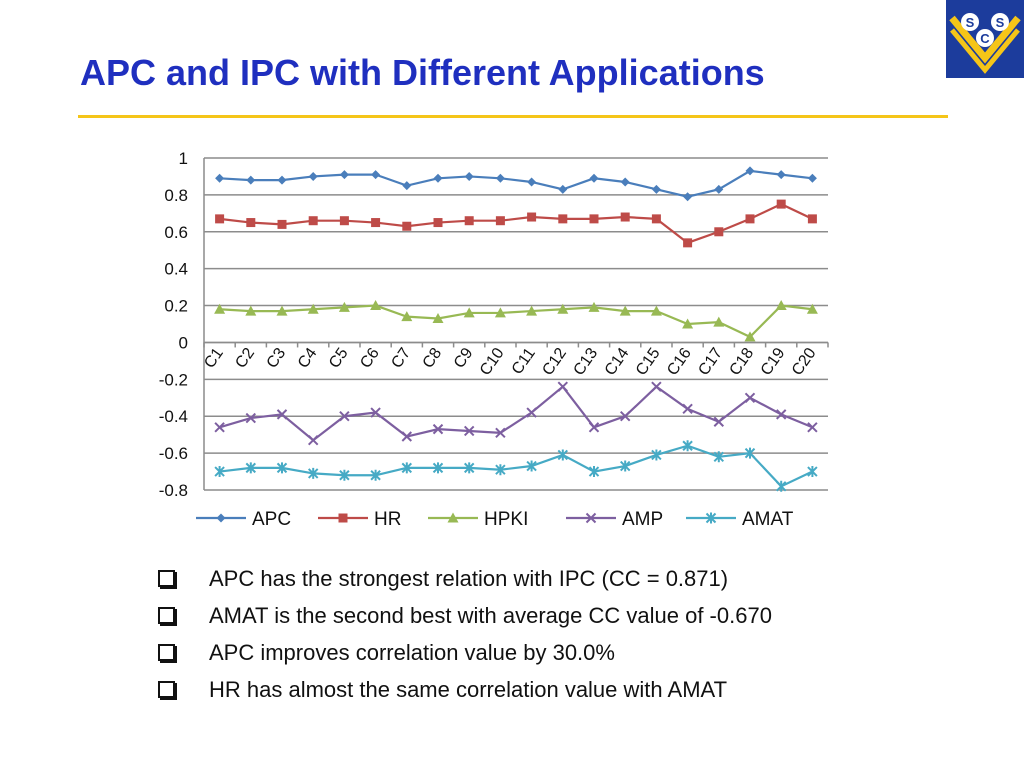 The width and height of the screenshot is (1024, 768). Describe the element at coordinates (586, 362) in the screenshot. I see `x-tick-label: C13` at that location.